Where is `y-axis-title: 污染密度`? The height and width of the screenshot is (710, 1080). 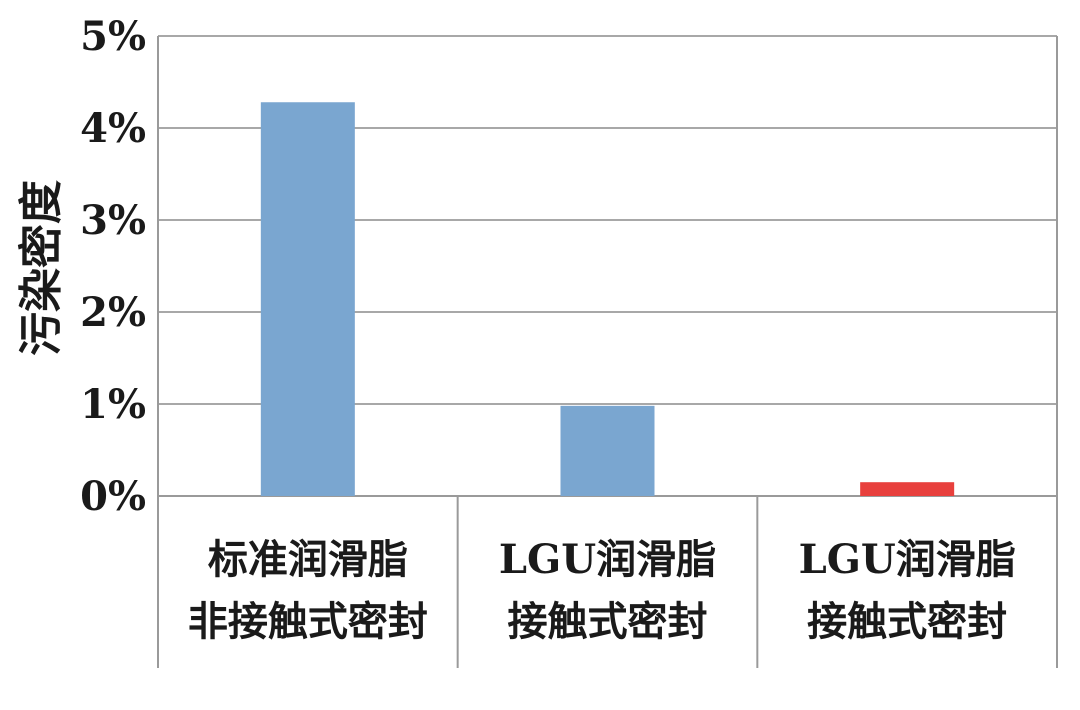
y-axis-title: 污染密度 is located at coordinates (41, 268).